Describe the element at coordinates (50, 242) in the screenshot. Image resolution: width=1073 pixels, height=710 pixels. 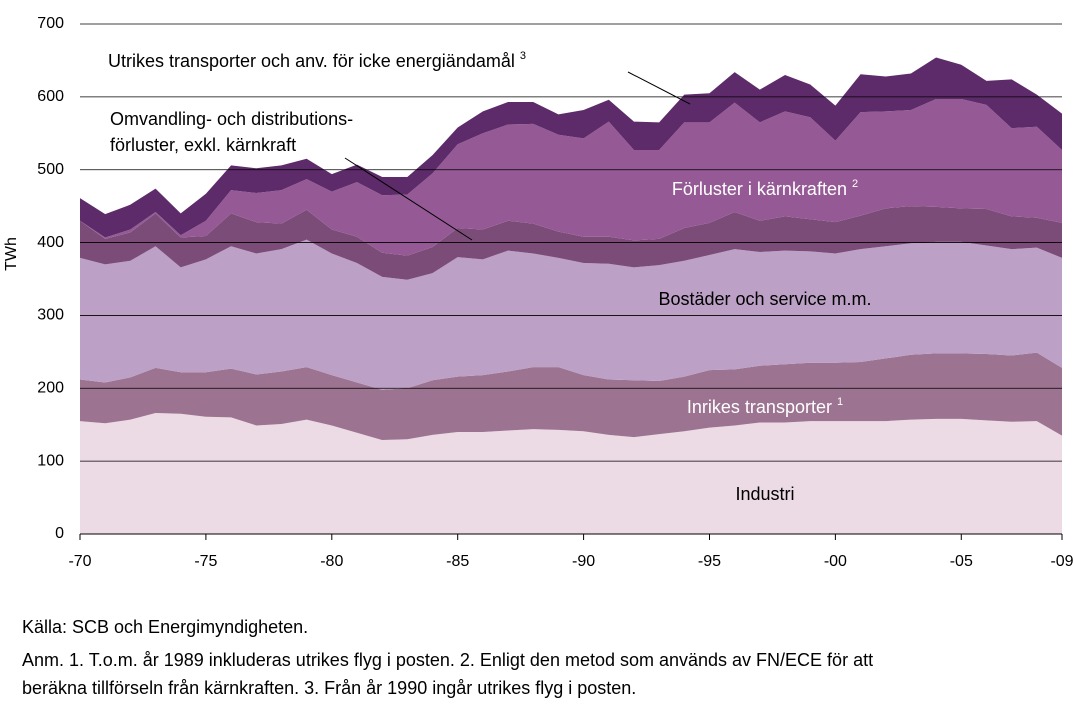
I see `y-tick-label: 400` at that location.